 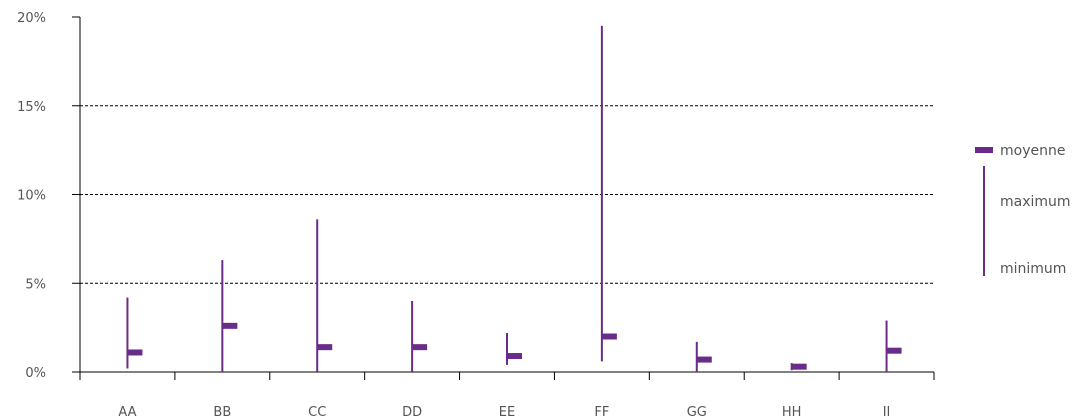 I want to click on x-tick-label: EE, so click(x=507, y=412).